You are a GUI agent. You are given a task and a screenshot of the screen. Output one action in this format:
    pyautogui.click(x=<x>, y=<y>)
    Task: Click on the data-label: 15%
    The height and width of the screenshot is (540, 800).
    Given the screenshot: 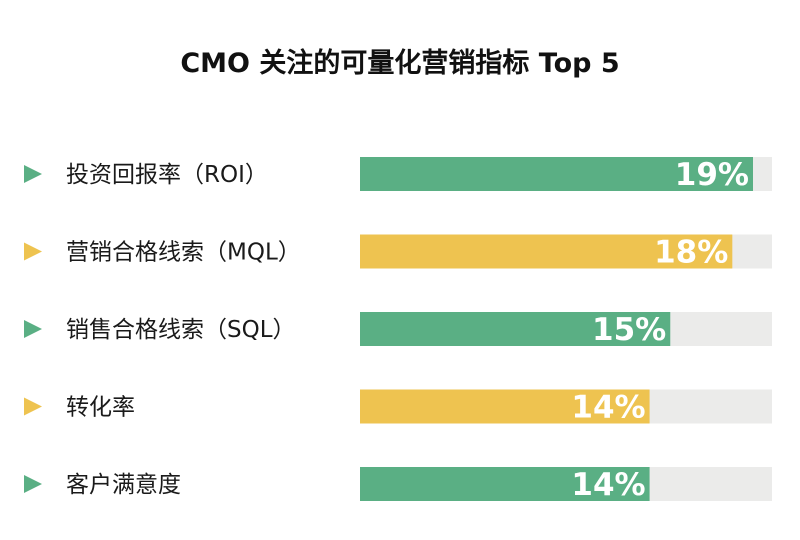 What is the action you would take?
    pyautogui.click(x=629, y=330)
    